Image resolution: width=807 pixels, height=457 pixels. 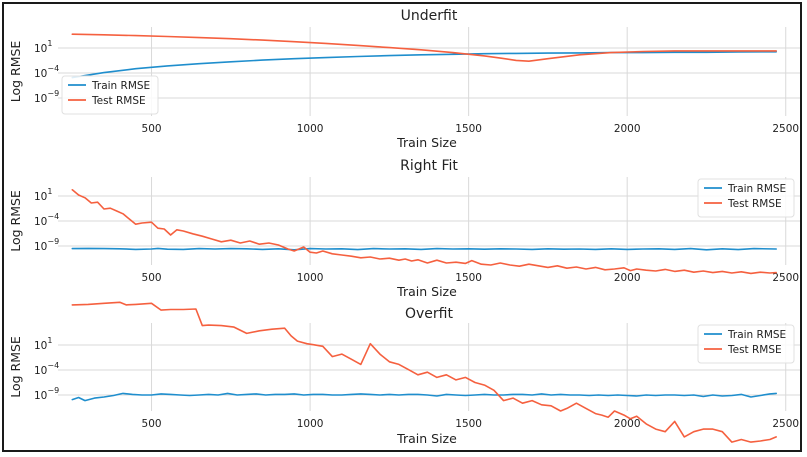 I want to click on chart-title: Overfit, so click(x=429, y=314).